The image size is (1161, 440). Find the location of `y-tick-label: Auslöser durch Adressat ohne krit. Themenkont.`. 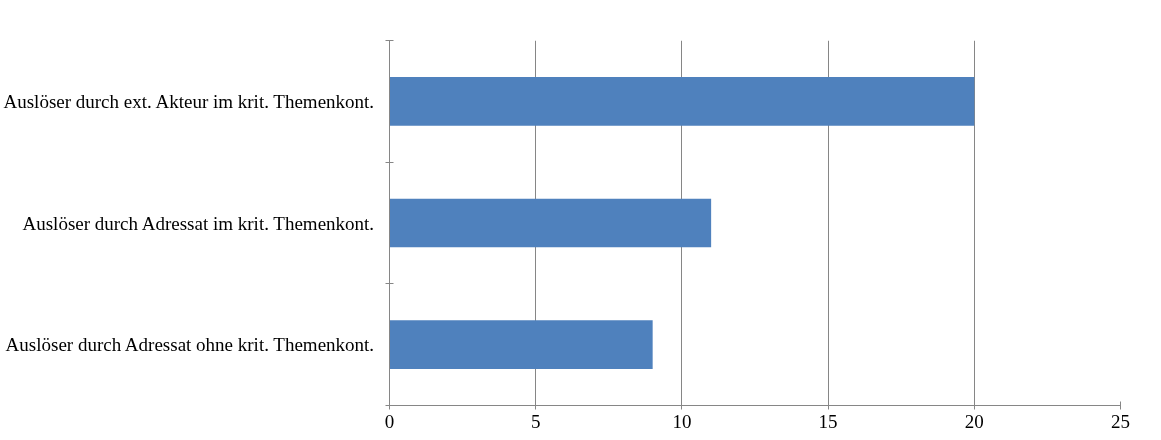

y-tick-label: Auslöser durch Adressat ohne krit. Themenkont. is located at coordinates (190, 345).